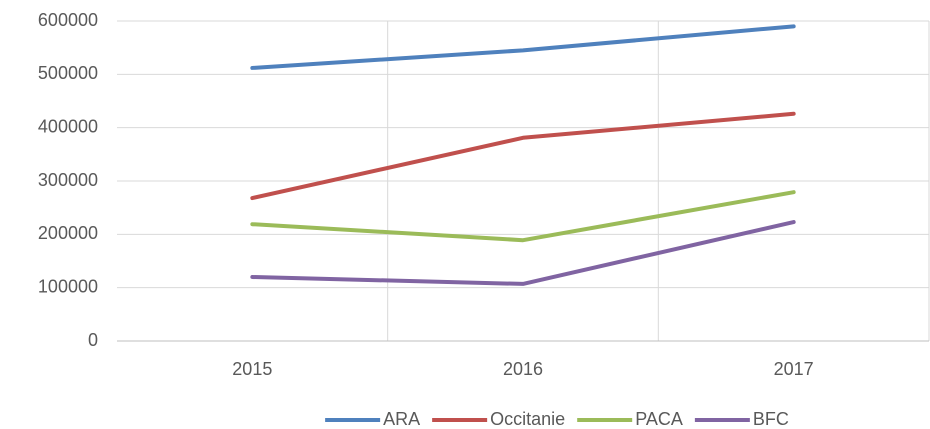 The height and width of the screenshot is (429, 930). Describe the element at coordinates (252, 369) in the screenshot. I see `x-tick-label: 2015` at that location.